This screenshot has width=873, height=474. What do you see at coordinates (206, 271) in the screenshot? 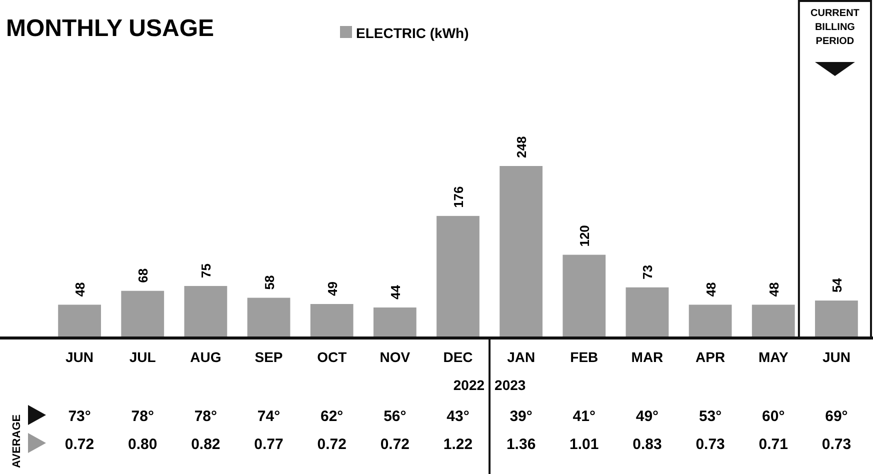
I see `data-label: 75` at bounding box center [206, 271].